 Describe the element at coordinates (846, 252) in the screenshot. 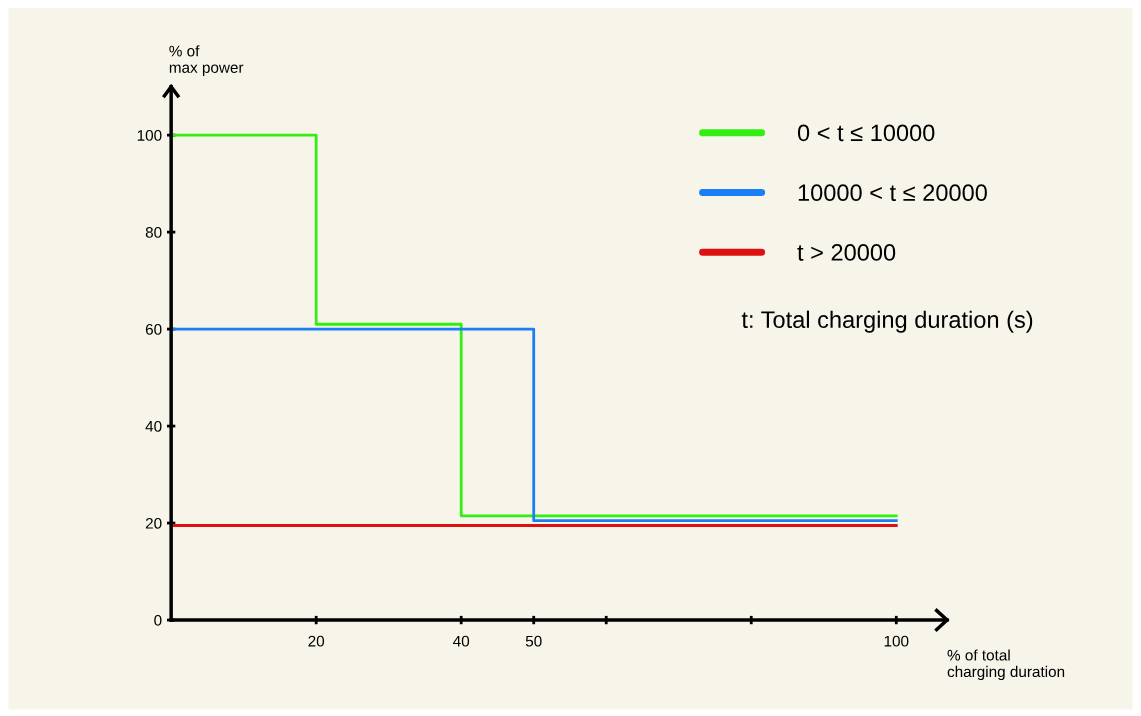

I see `legend-label: t > 20000` at that location.